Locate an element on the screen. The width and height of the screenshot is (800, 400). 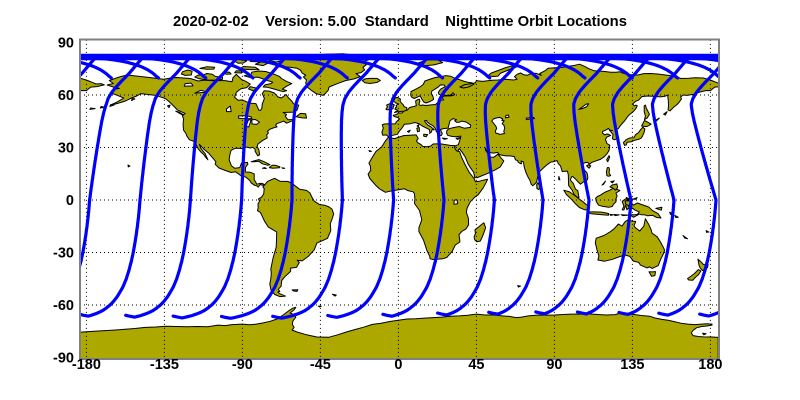
svg-text: 180 is located at coordinates (710, 365).